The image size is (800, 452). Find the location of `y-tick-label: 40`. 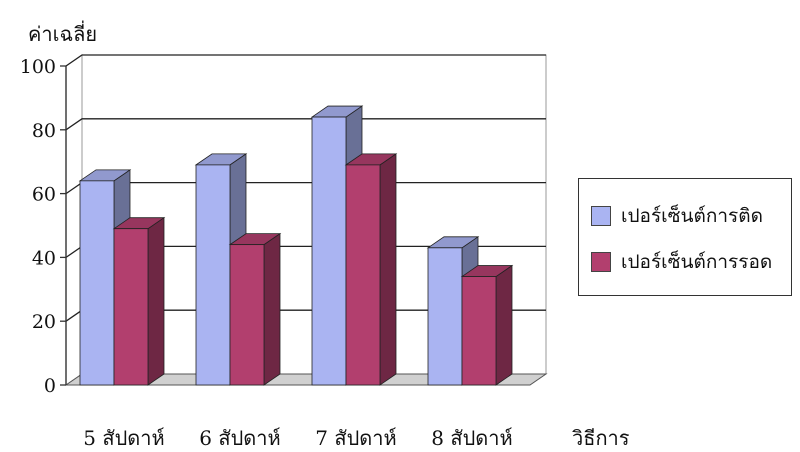

y-tick-label: 40 is located at coordinates (44, 258).